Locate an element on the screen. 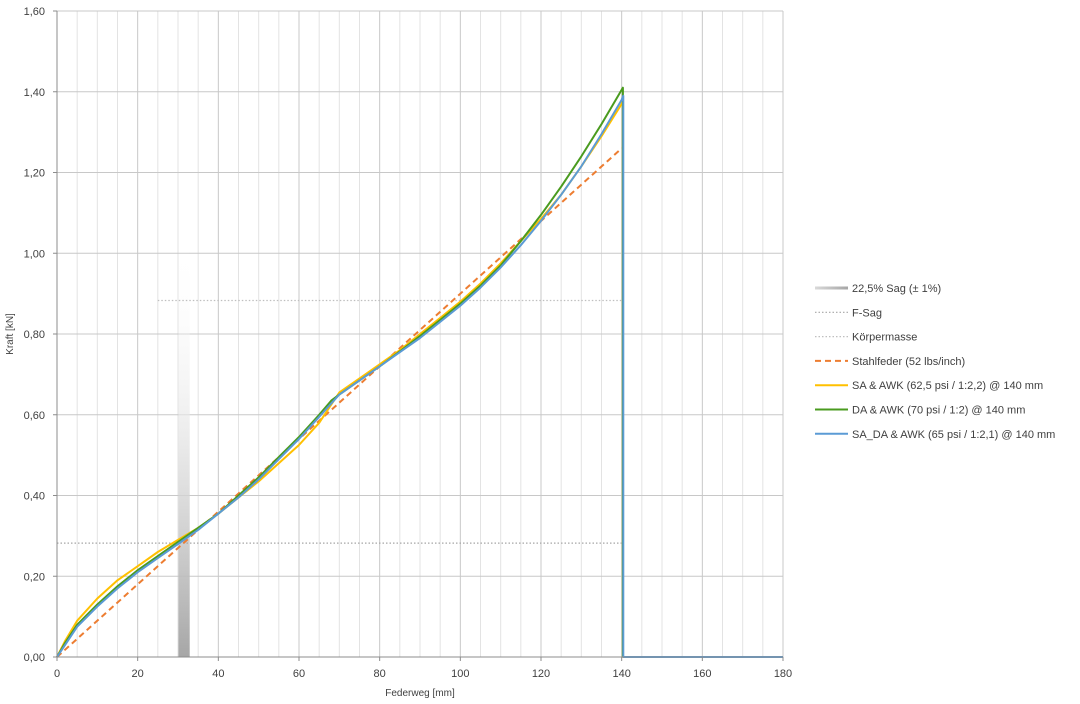  x-tick-label: 160 is located at coordinates (702, 674).